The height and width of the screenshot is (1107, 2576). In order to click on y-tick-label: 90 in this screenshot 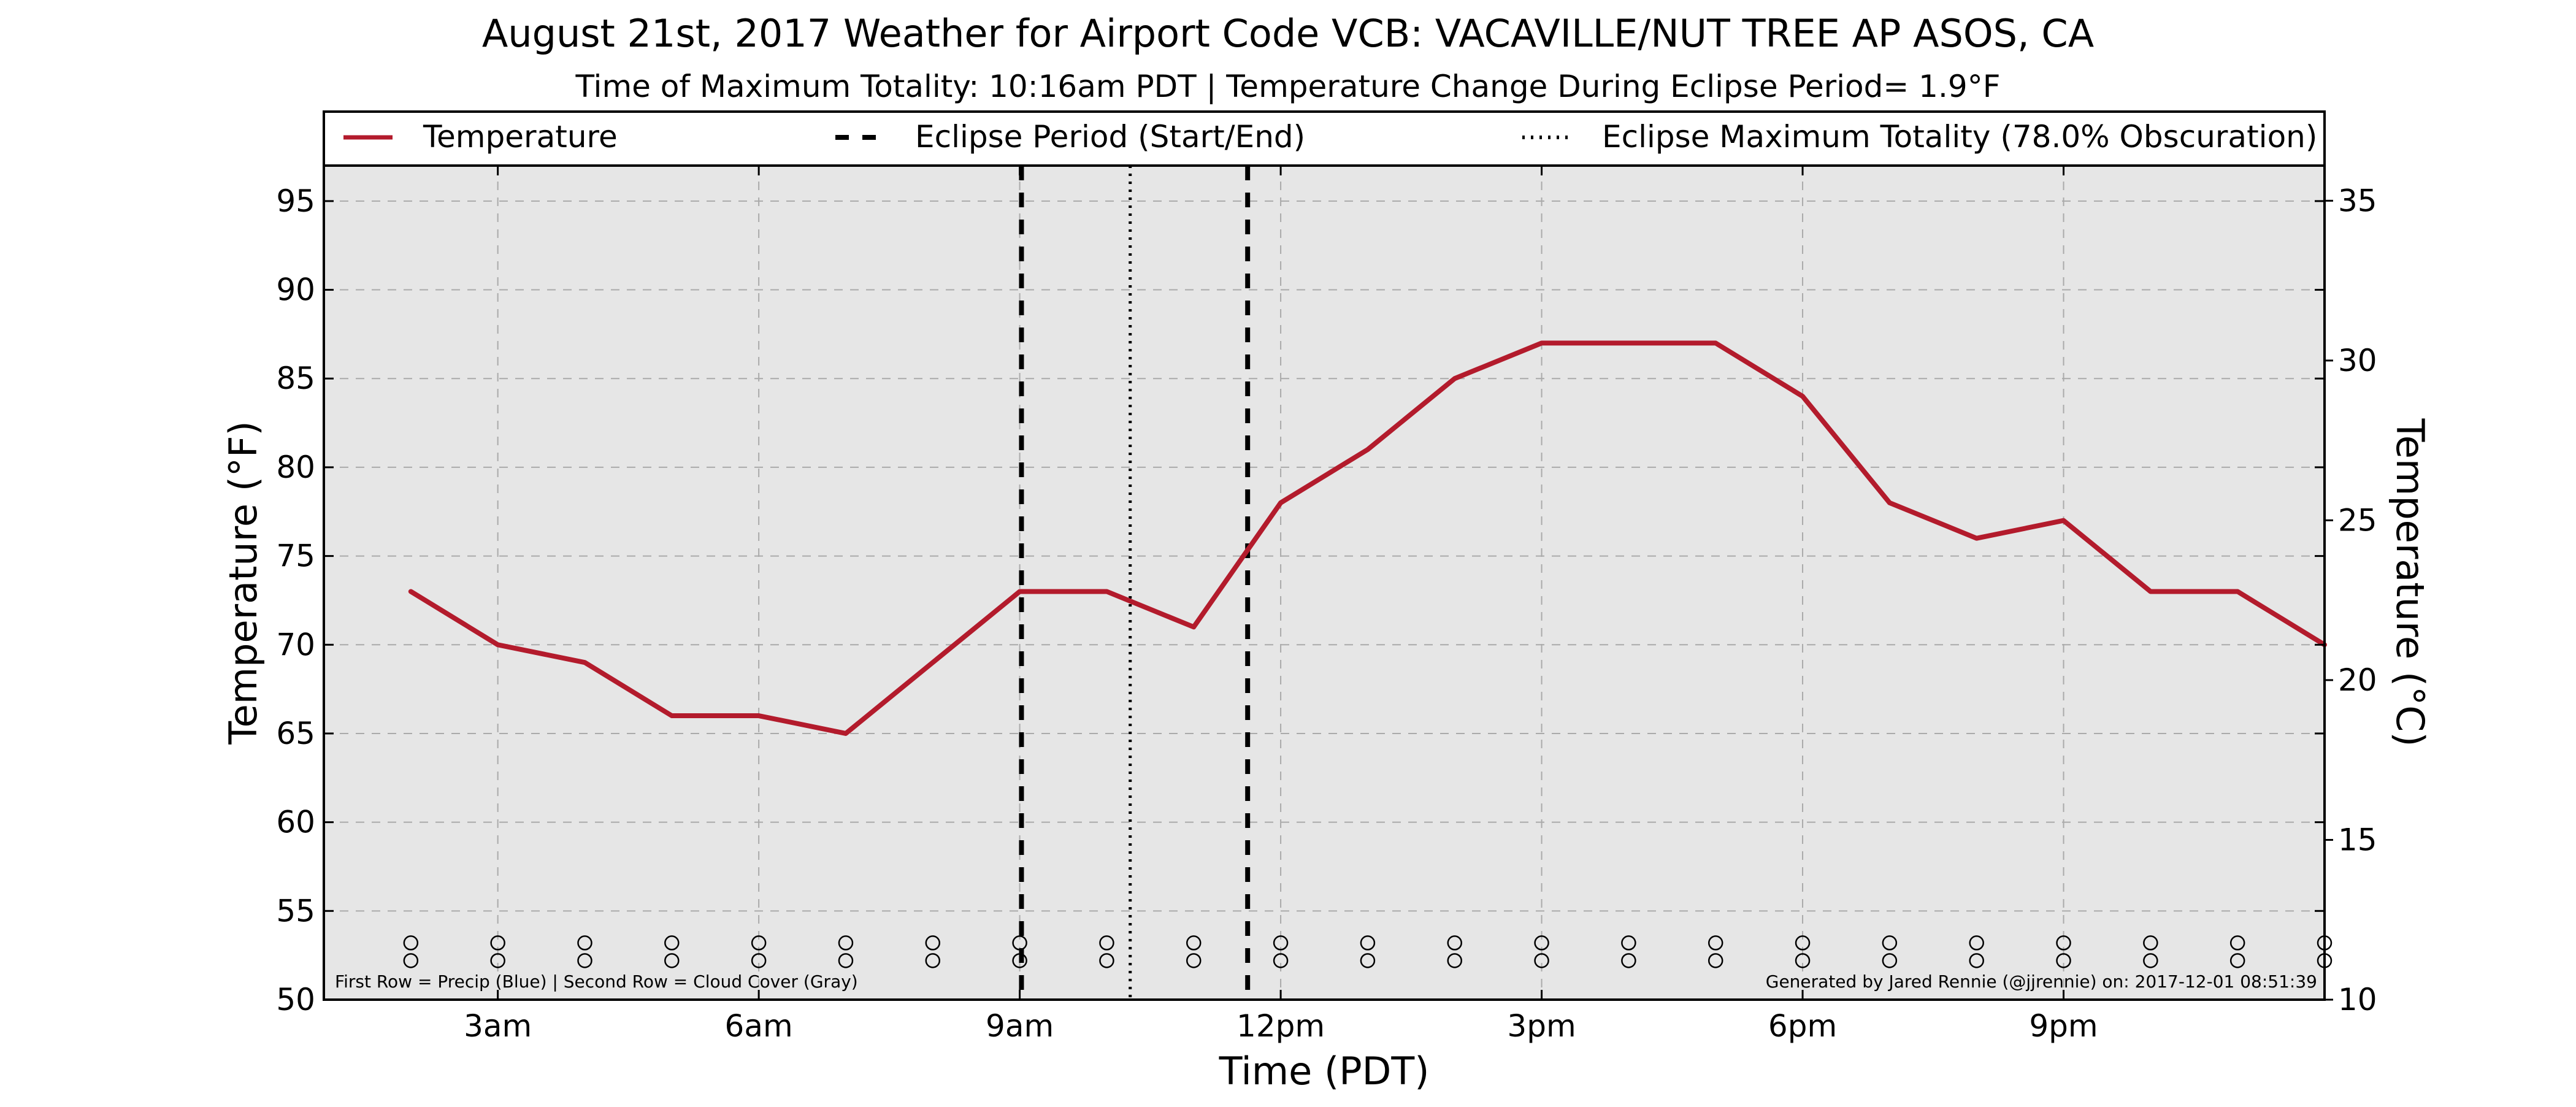, I will do `click(295, 290)`.